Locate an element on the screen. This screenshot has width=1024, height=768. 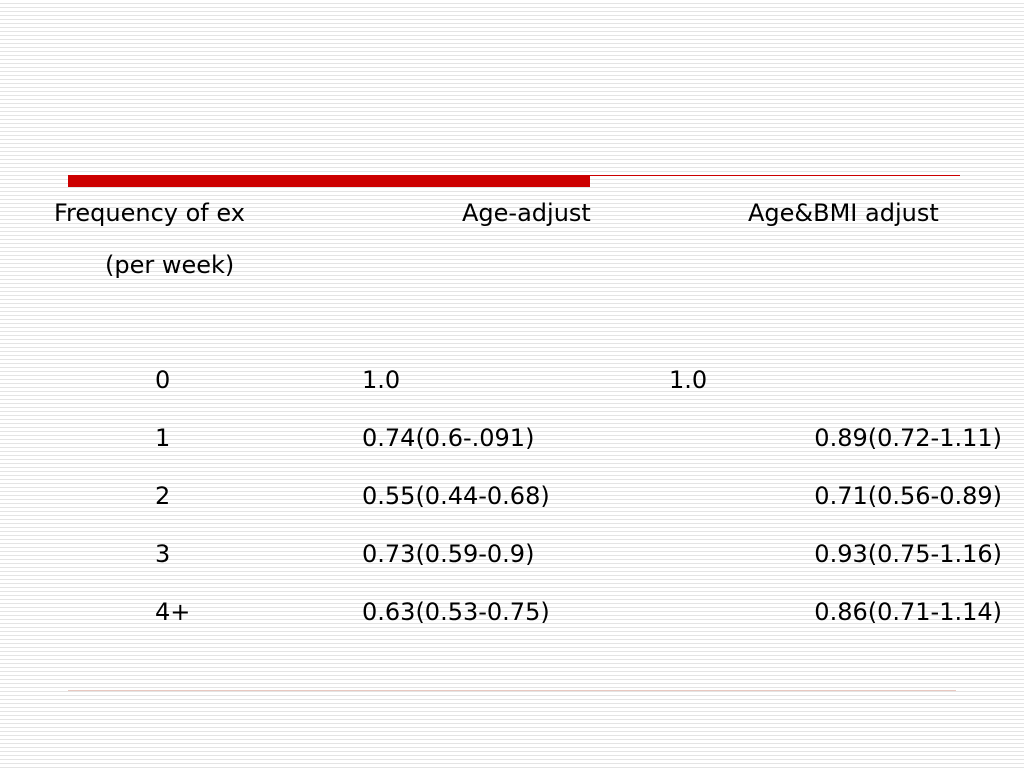
table-cell-age-bmi-adjust: 1.0 is located at coordinates (688, 380).